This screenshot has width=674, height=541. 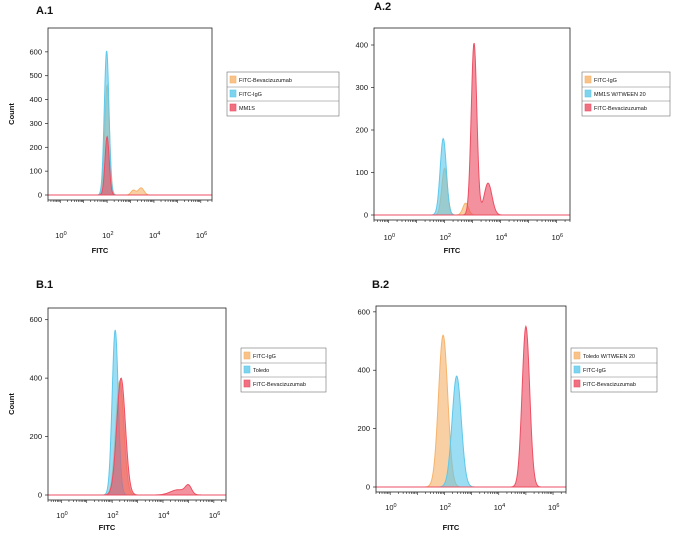 What do you see at coordinates (609, 357) in the screenshot?
I see `legend-entry: Toledo W/TWEEN 20` at bounding box center [609, 357].